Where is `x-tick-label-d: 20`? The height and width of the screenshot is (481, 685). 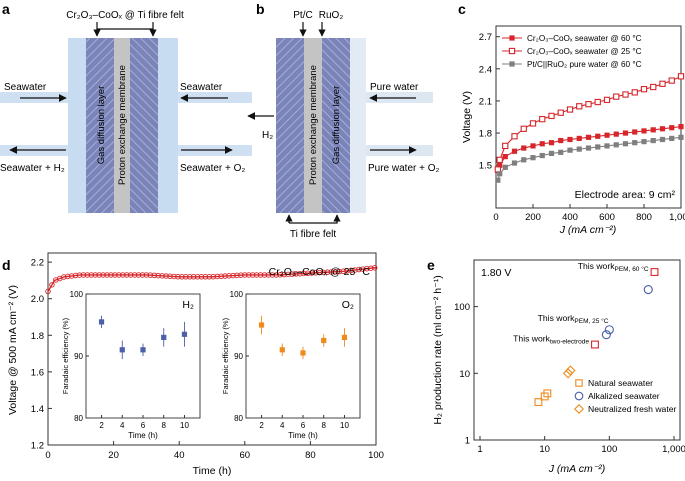
x-tick-label-d: 20 is located at coordinates (113, 455).